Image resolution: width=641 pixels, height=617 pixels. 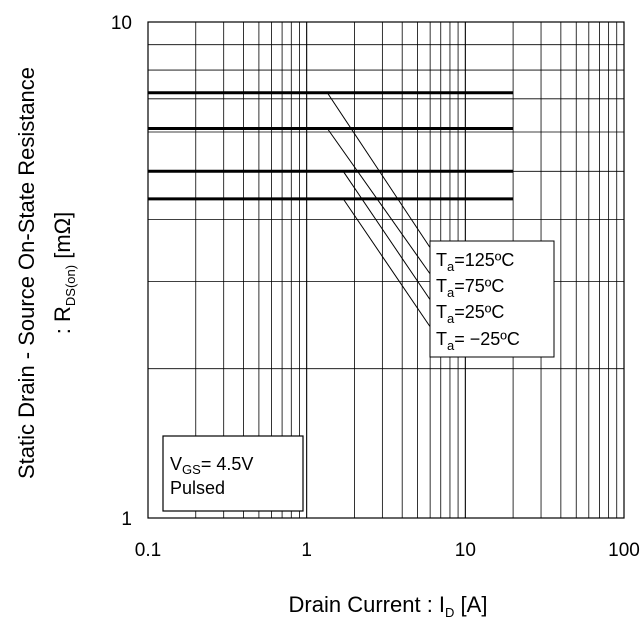 I want to click on y-axis-title-line2-group: : RDS(on) [mΩ], so click(x=64, y=273).